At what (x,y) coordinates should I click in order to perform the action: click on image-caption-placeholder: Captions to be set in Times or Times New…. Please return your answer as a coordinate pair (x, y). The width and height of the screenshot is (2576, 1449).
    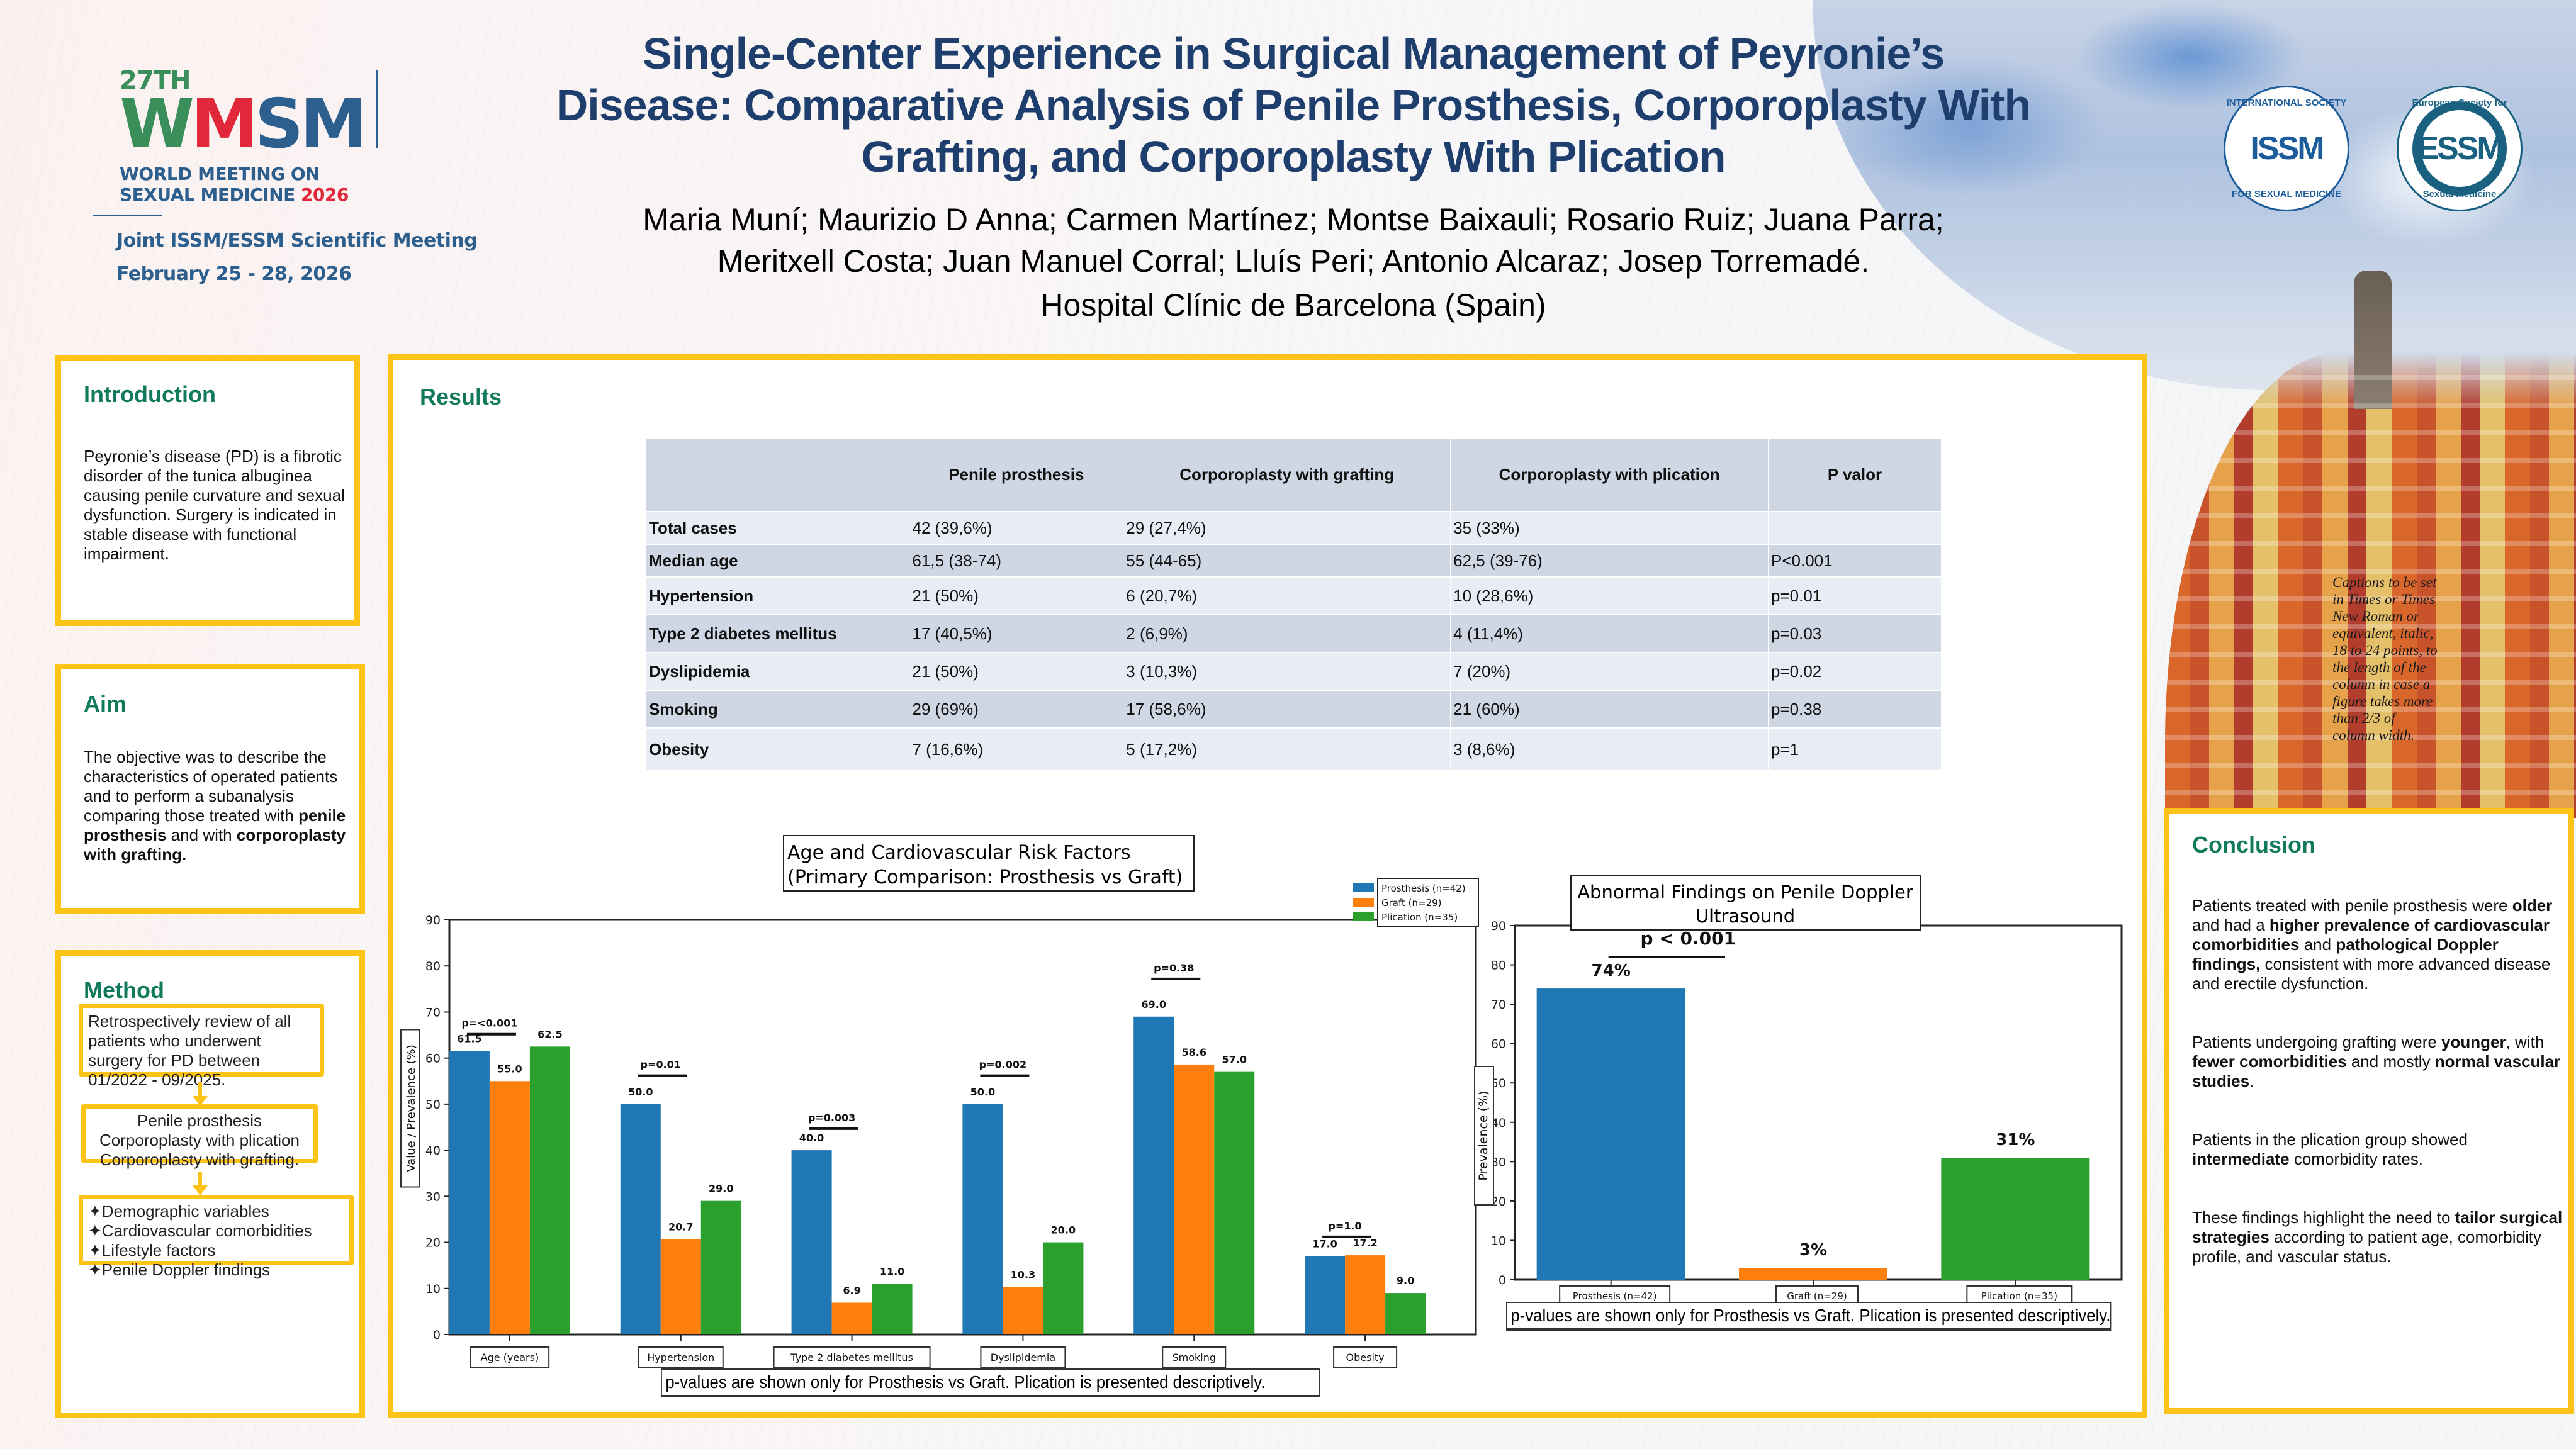
    Looking at the image, I should click on (2385, 658).